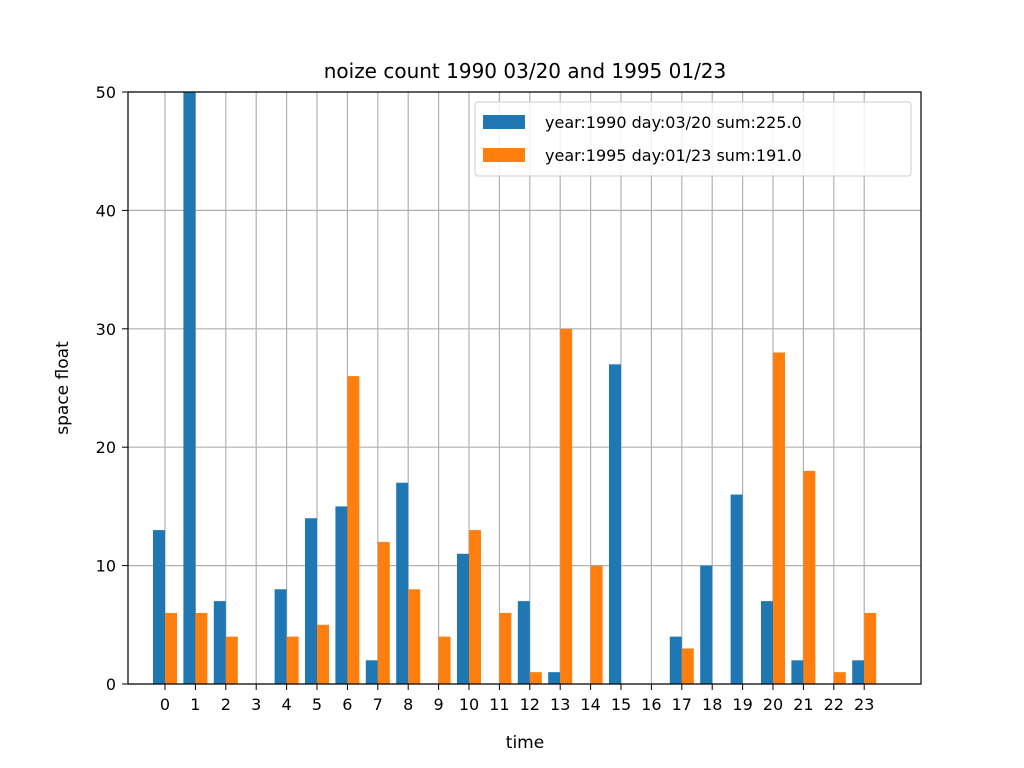  I want to click on legend-box, so click(693, 139).